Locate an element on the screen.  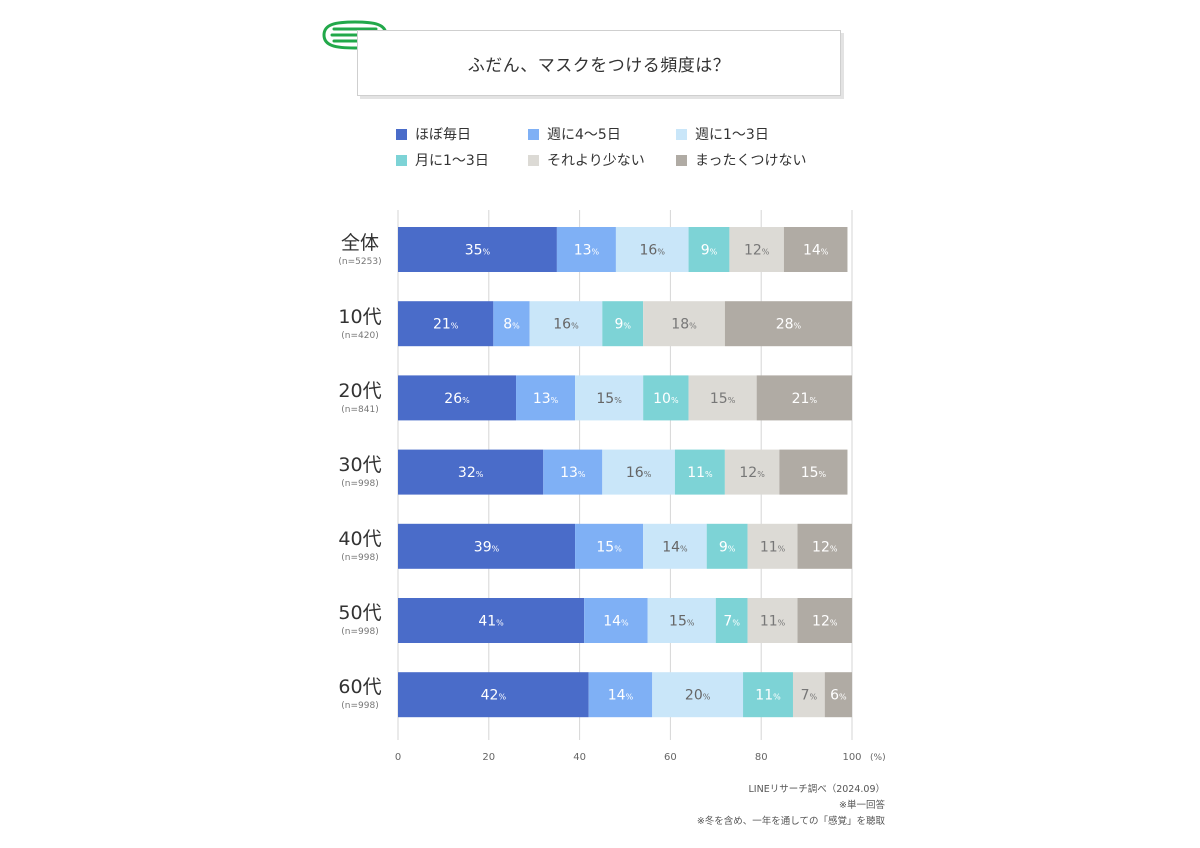
row-label-main: 50代 is located at coordinates (360, 613).